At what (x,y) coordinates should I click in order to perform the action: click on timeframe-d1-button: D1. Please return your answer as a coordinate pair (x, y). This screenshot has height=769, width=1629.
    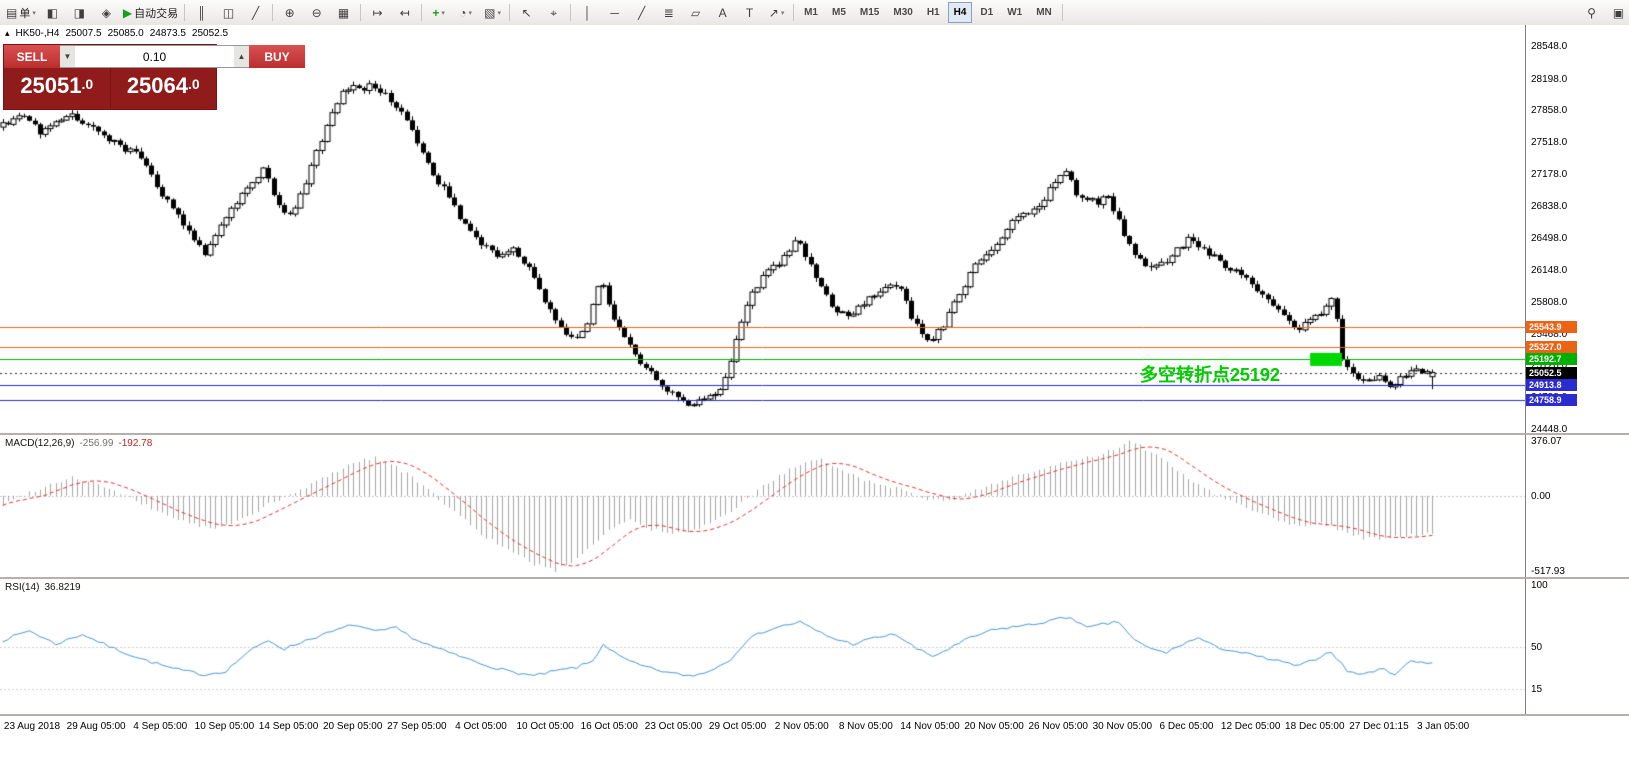
    Looking at the image, I should click on (987, 12).